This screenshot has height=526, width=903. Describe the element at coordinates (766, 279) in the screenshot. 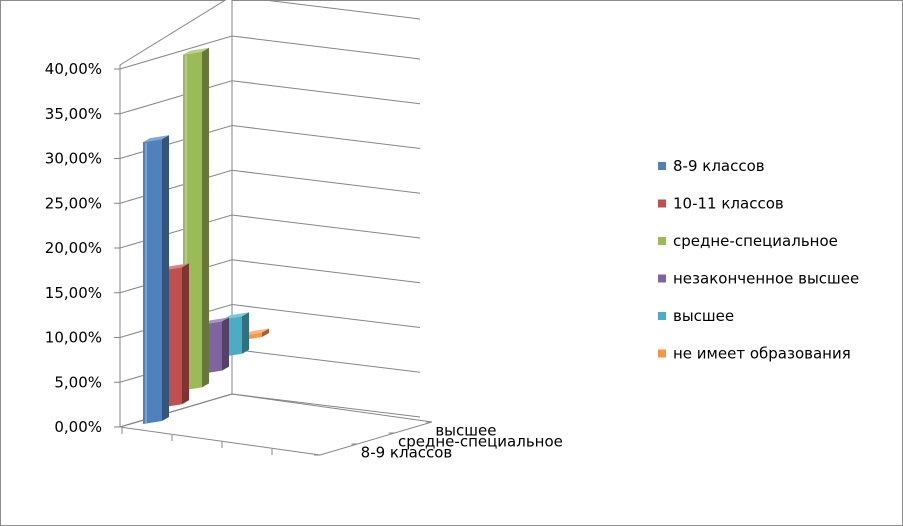

I see `legend-label: незаконченное высшее` at that location.